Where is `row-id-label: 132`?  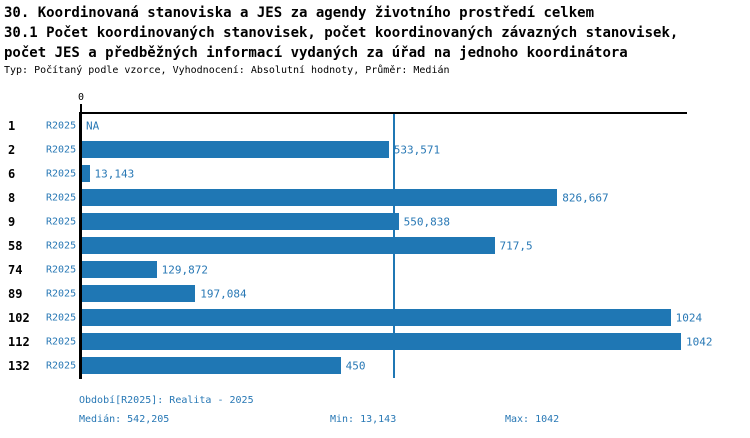 row-id-label: 132 is located at coordinates (19, 366).